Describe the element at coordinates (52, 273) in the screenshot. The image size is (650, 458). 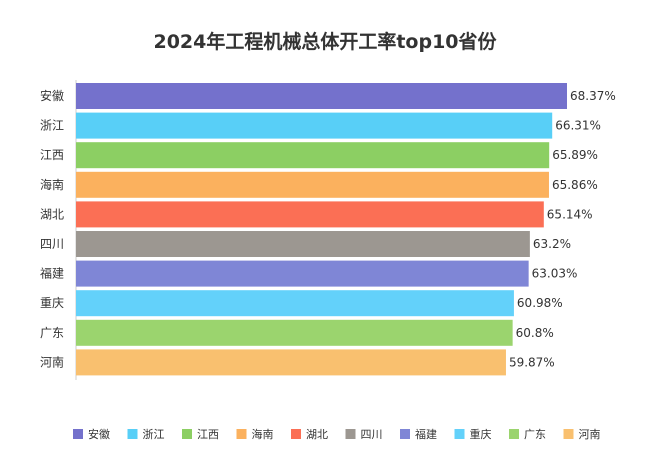
I see `category-label: 福建` at that location.